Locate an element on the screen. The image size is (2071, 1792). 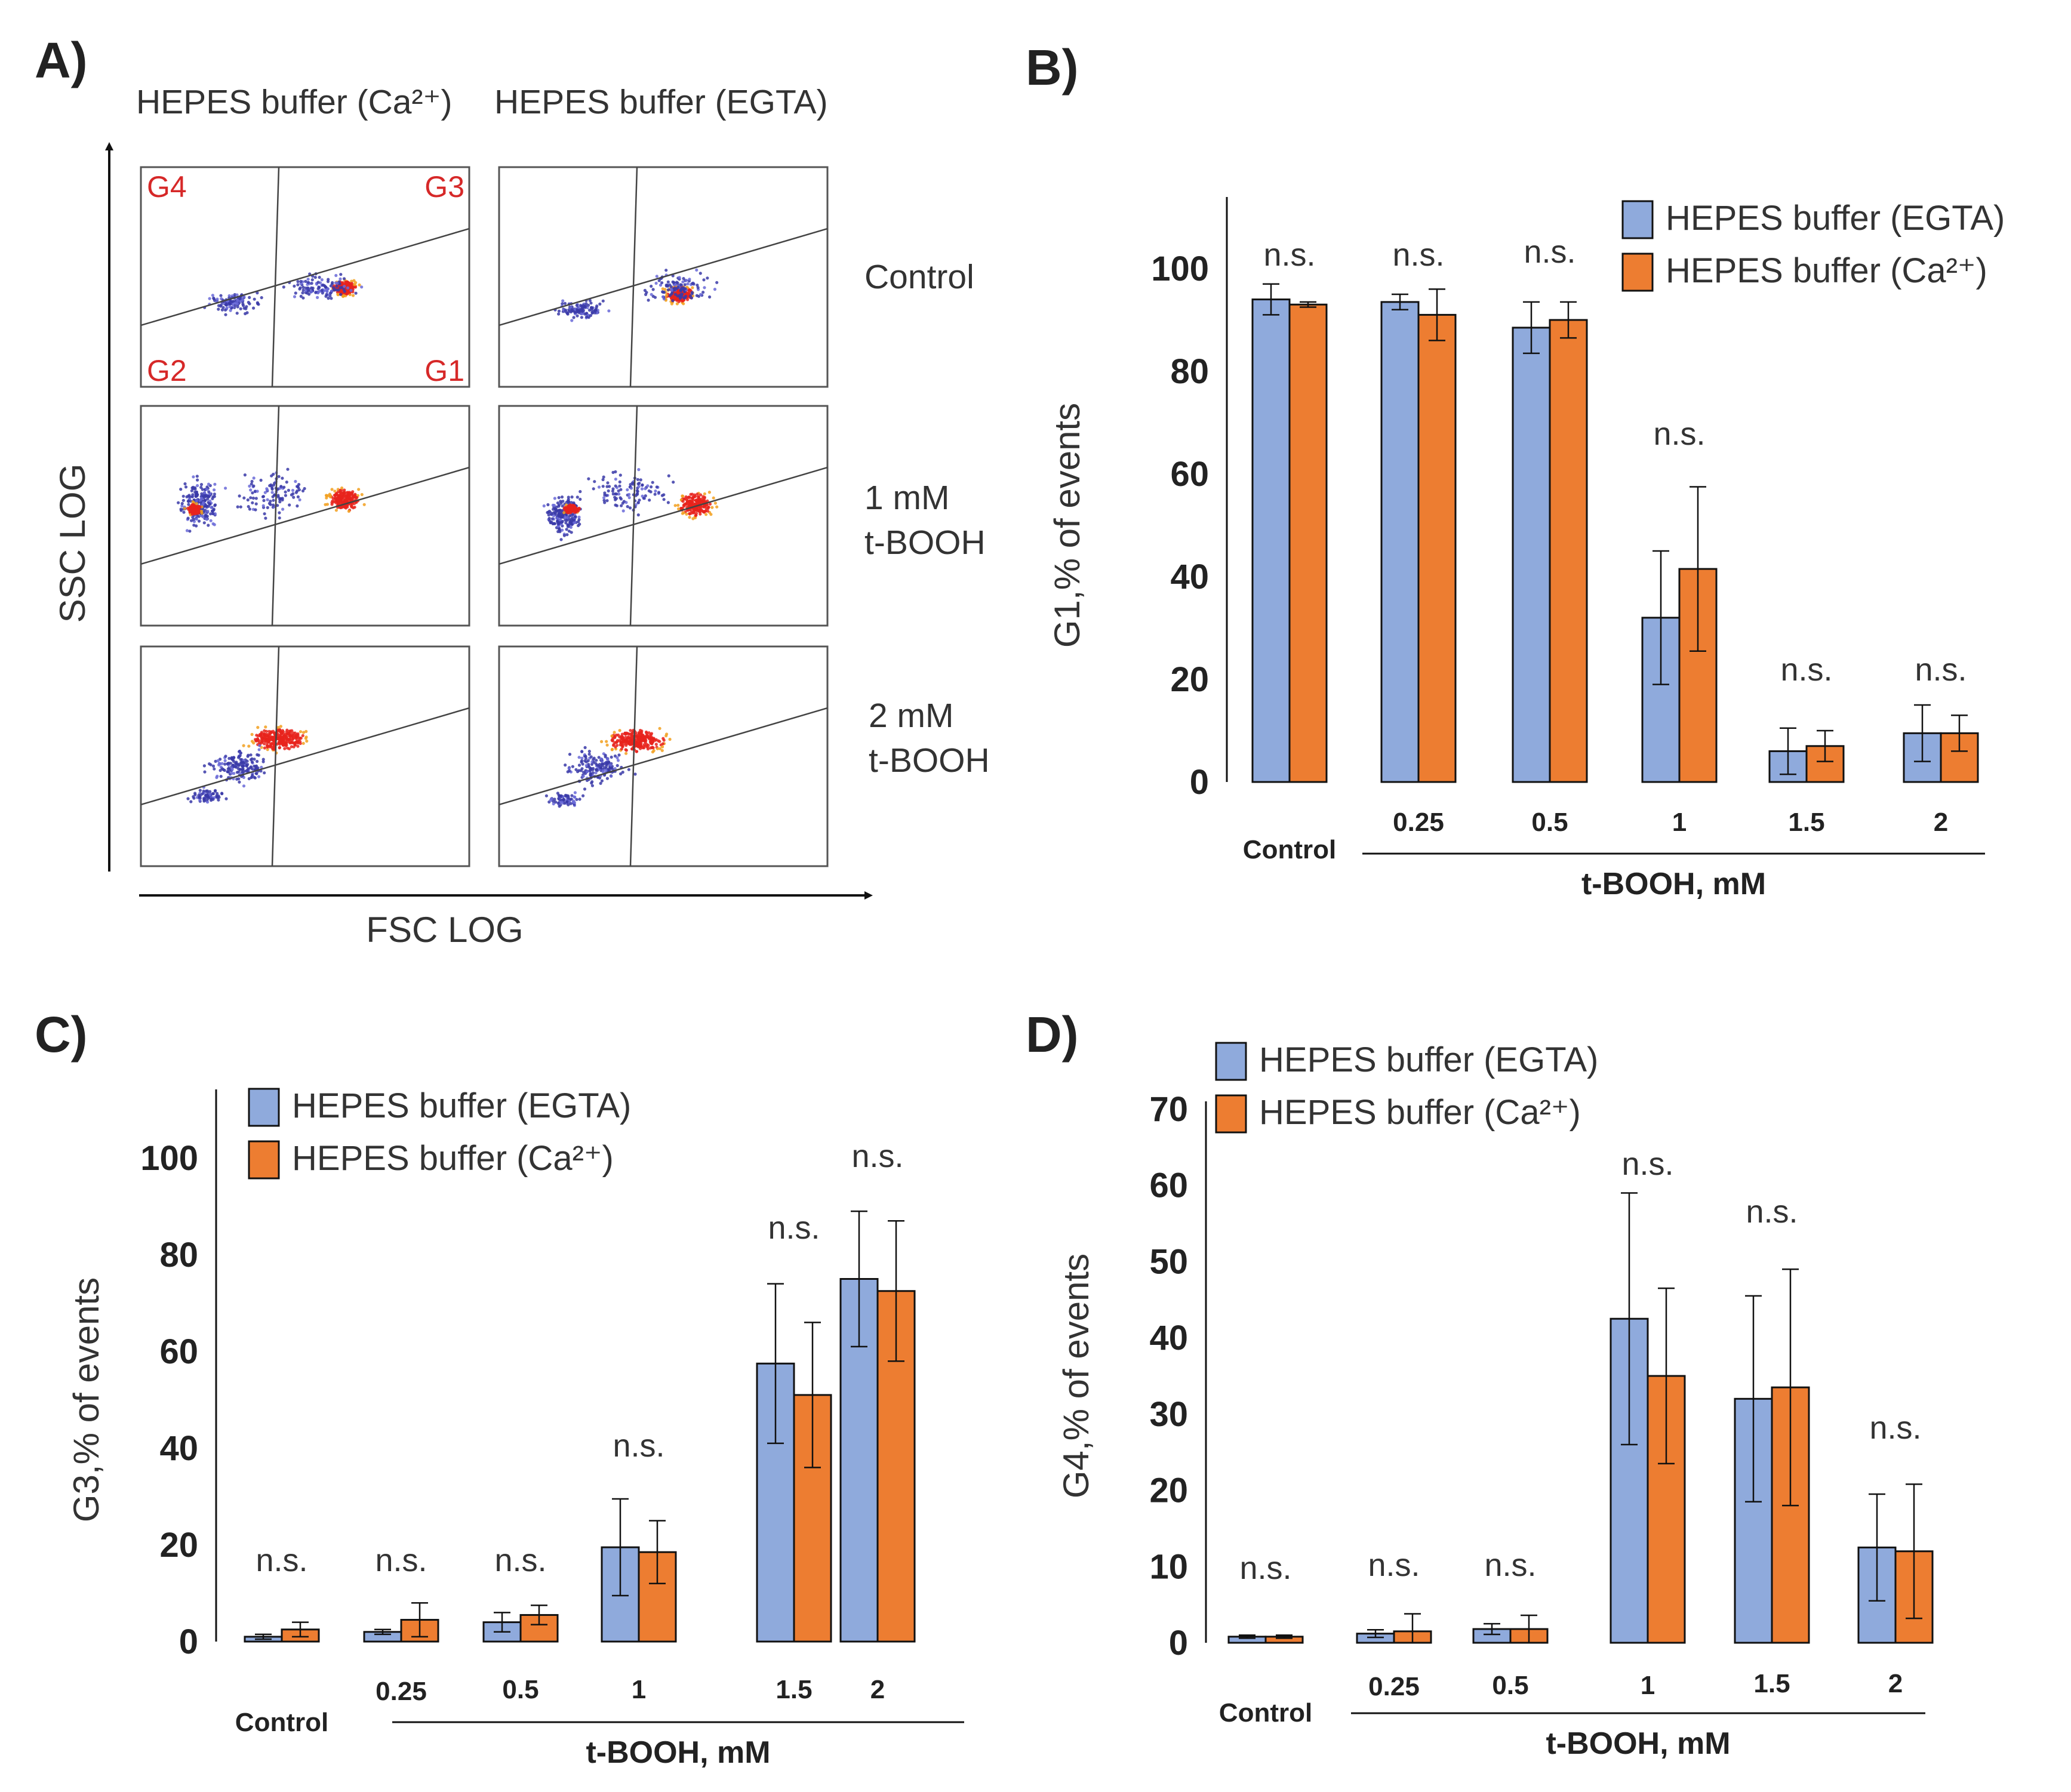
legend-label-egta: HEPES buffer (EGTA) is located at coordinates (1428, 1059).